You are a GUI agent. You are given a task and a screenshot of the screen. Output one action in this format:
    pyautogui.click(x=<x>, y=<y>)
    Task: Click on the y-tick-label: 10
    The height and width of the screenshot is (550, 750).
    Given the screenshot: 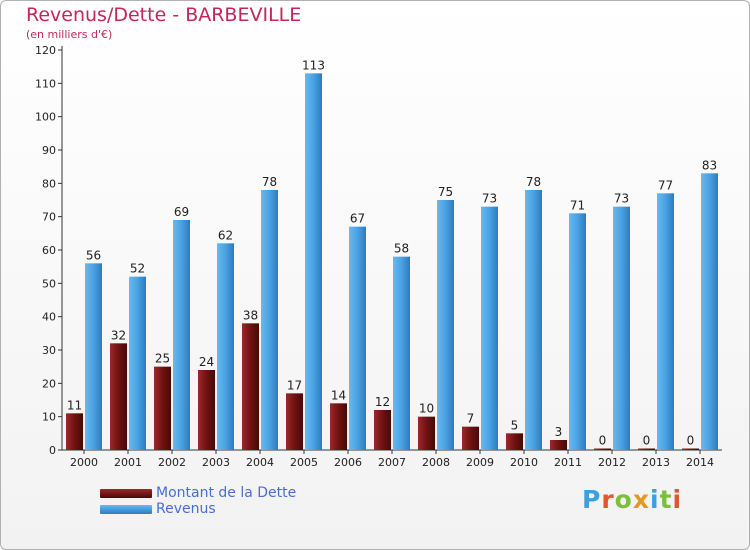 What is the action you would take?
    pyautogui.click(x=49, y=417)
    